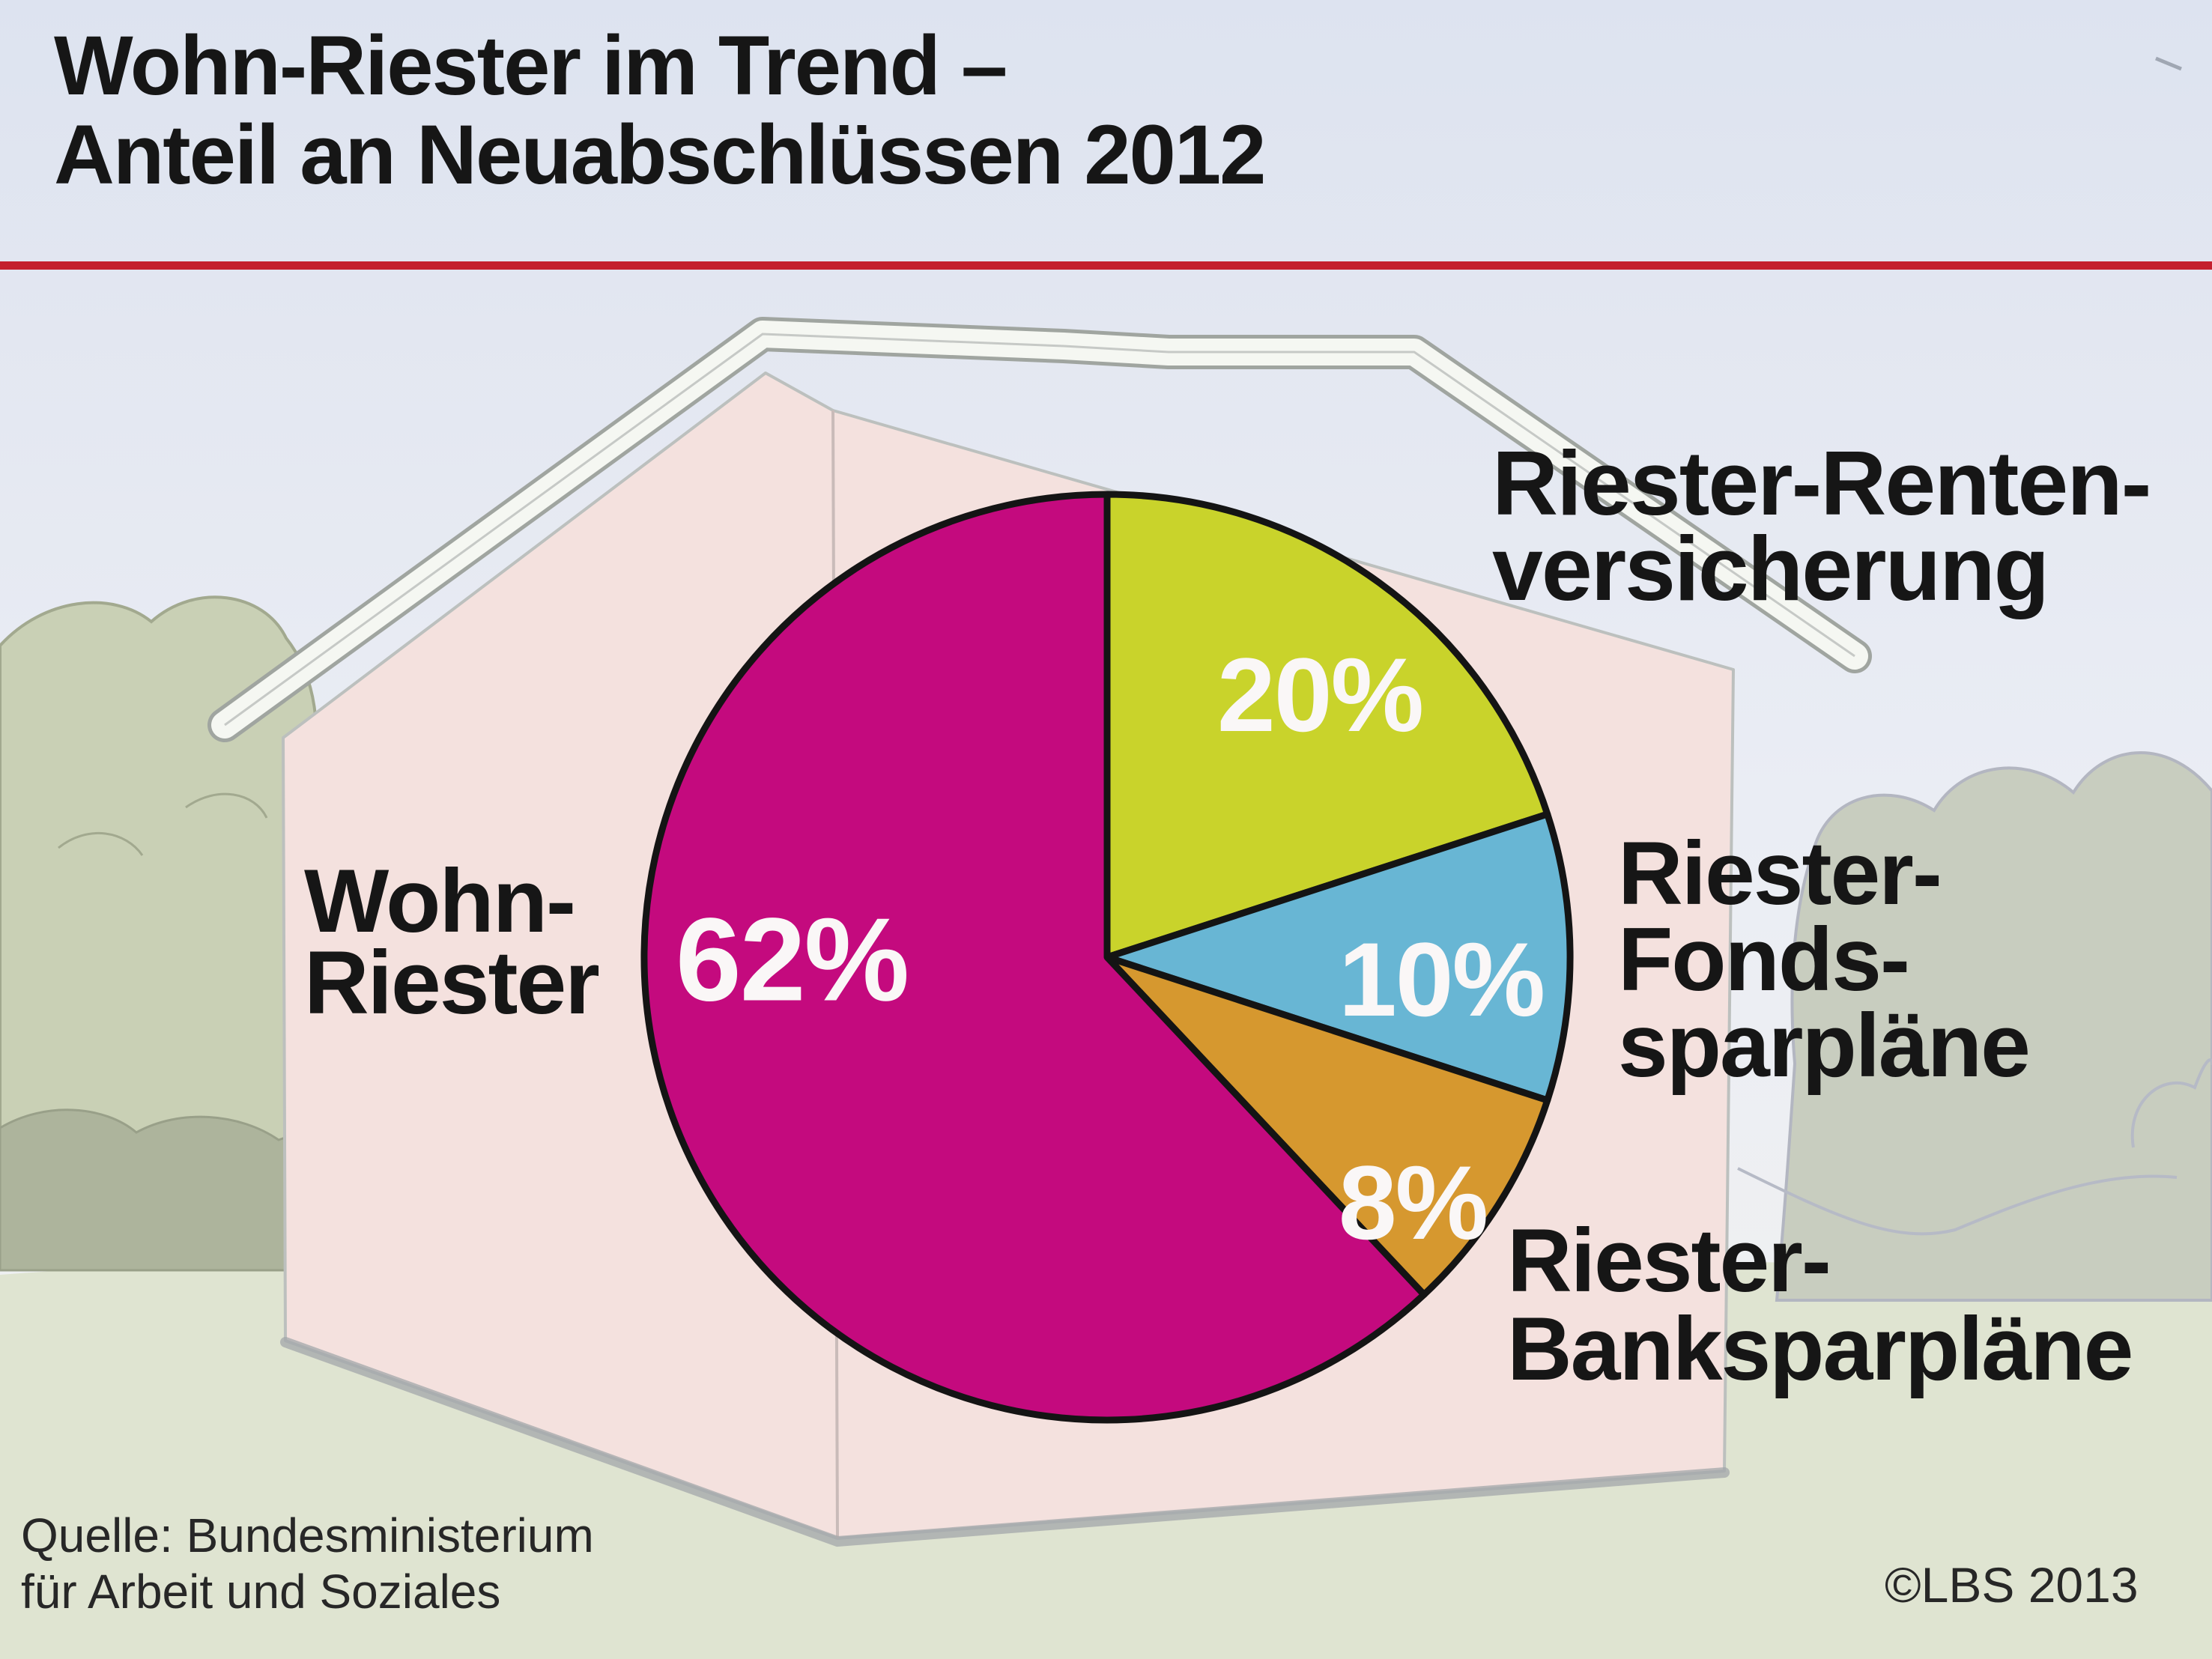  What do you see at coordinates (452, 982) in the screenshot?
I see `label-wohn-riester-line2: Riester` at bounding box center [452, 982].